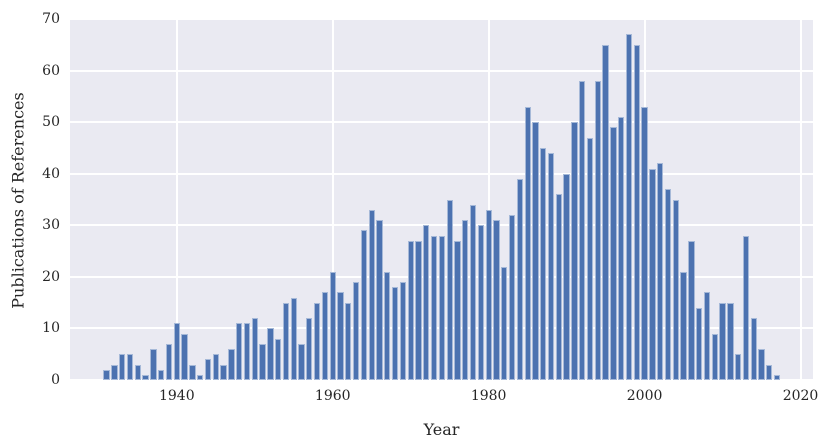 The width and height of the screenshot is (831, 448). What do you see at coordinates (231, 364) in the screenshot?
I see `bar-1947` at bounding box center [231, 364].